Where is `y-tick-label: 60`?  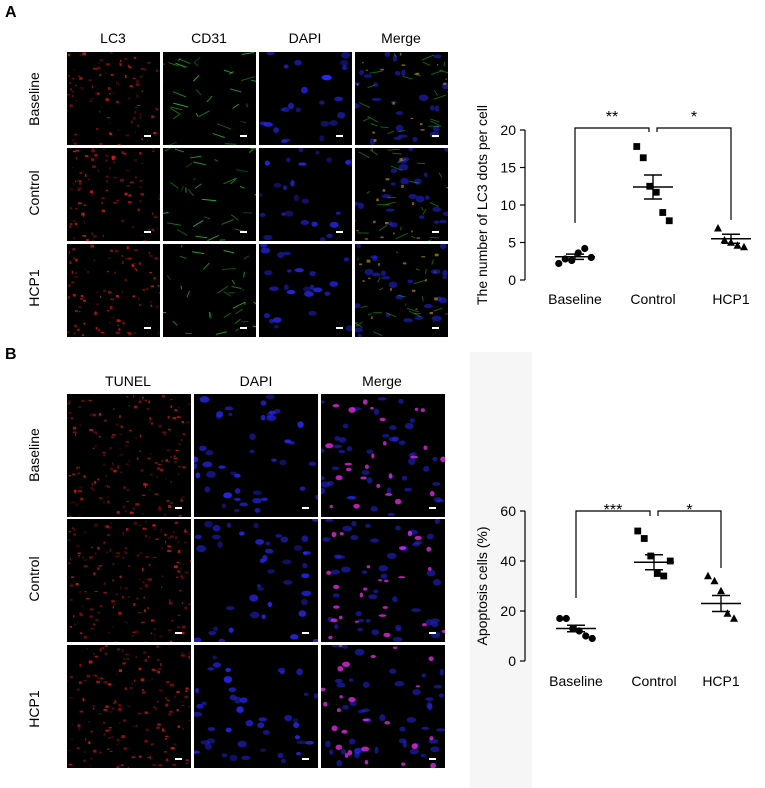
y-tick-label: 60 is located at coordinates (508, 511).